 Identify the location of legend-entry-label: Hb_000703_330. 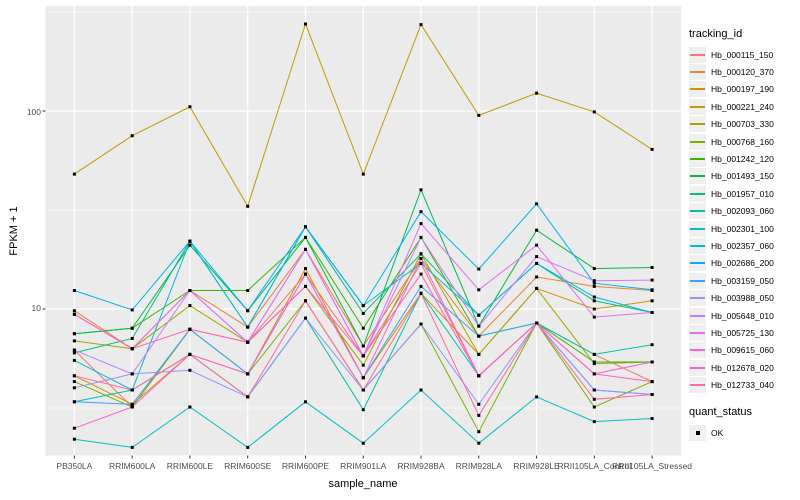
(742, 124).